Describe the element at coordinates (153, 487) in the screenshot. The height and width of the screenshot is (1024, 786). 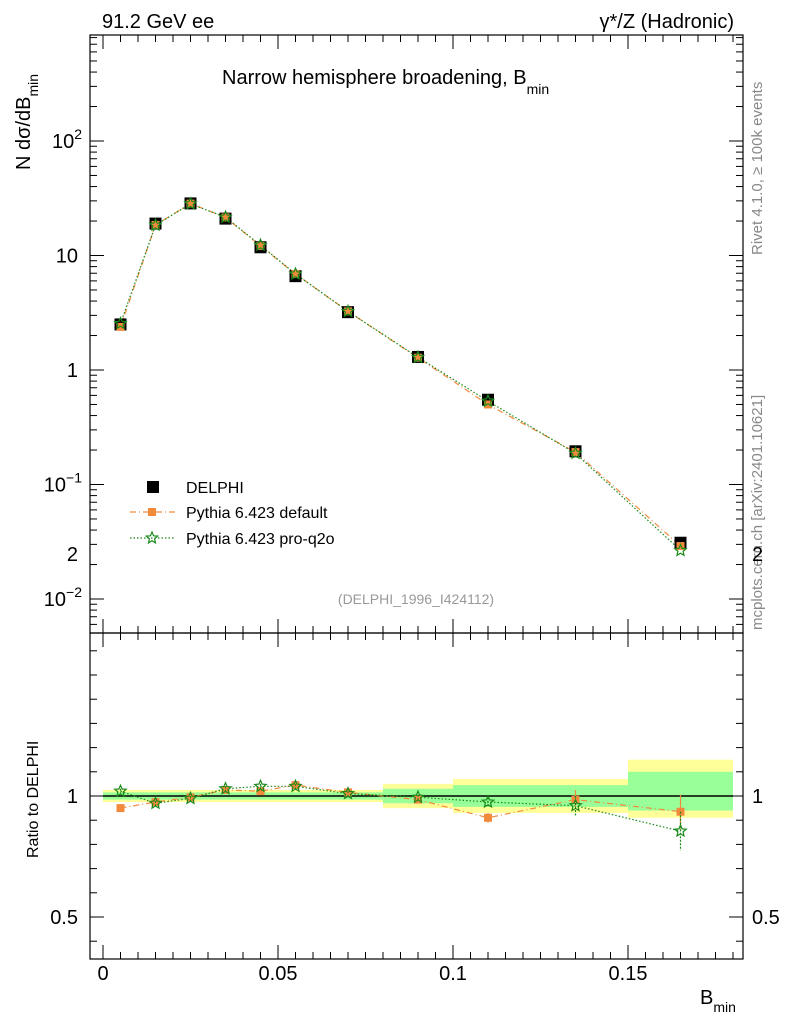
I see `legend-marker-delphi` at that location.